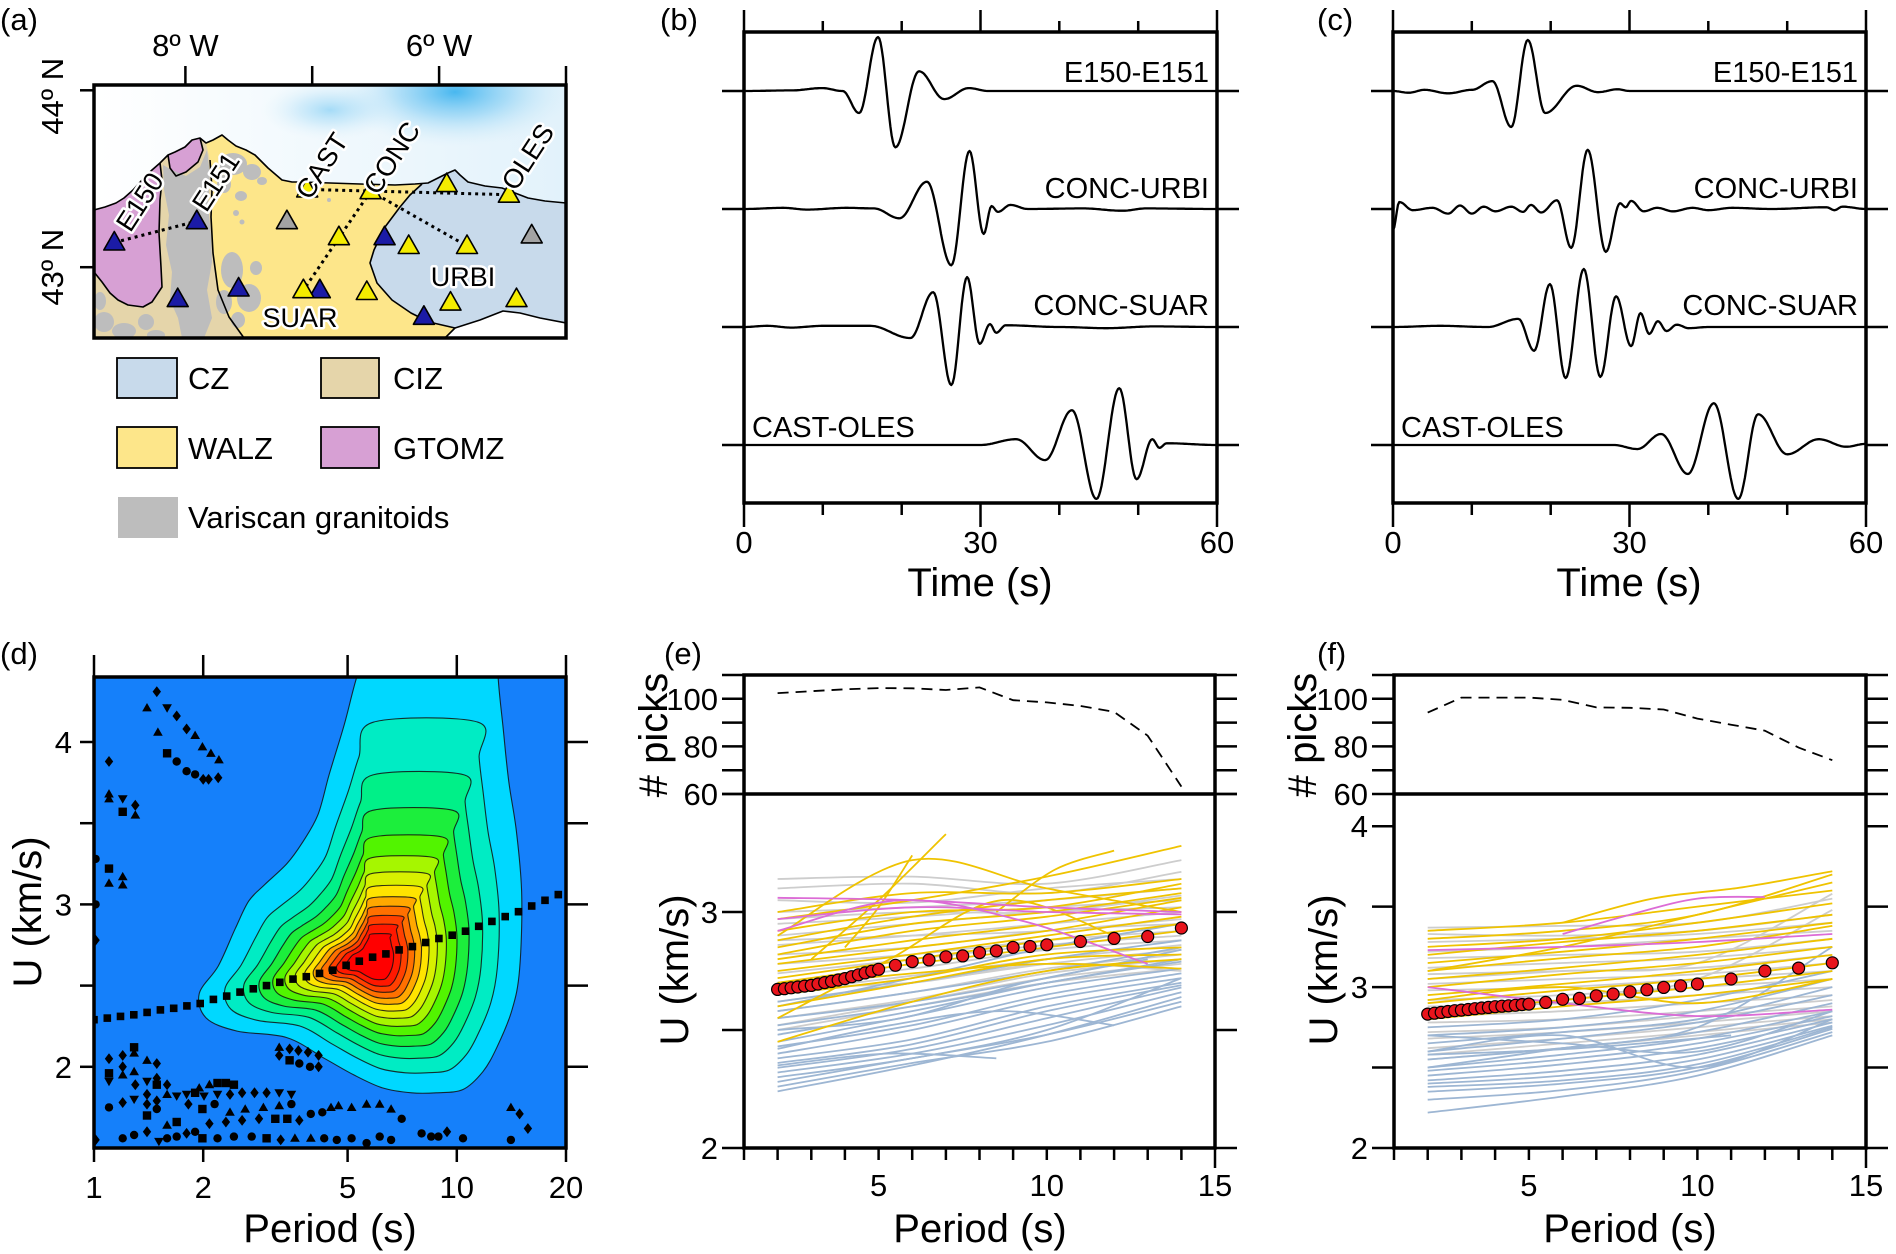 The image size is (1896, 1254). What do you see at coordinates (448, 448) in the screenshot?
I see `legend-label-gtomz: GTOMZ` at bounding box center [448, 448].